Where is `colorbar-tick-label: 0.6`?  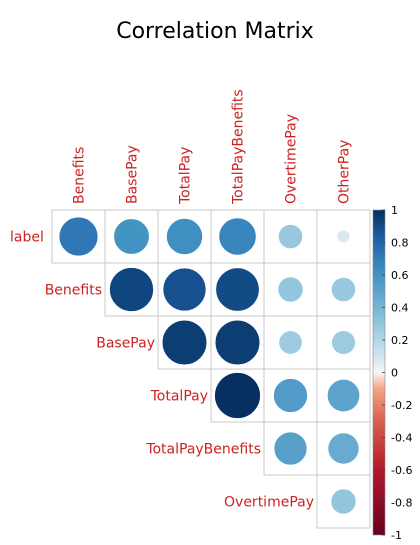 colorbar-tick-label: 0.6 is located at coordinates (400, 275).